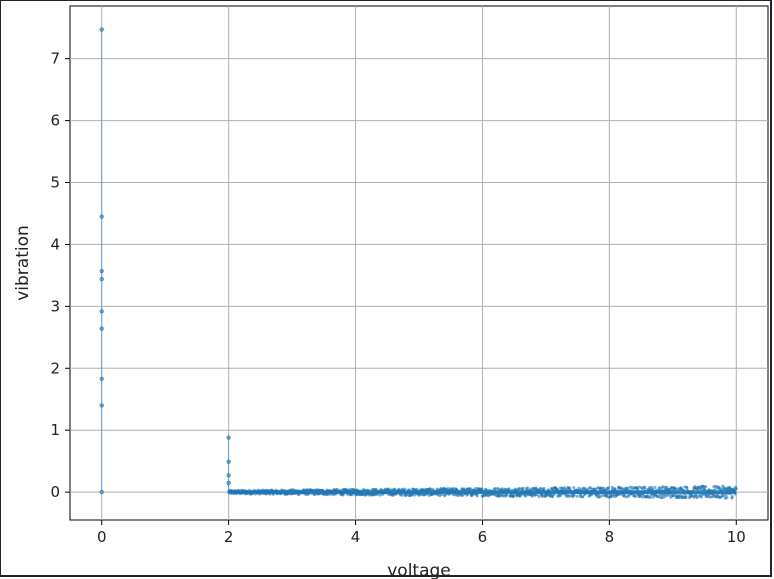  What do you see at coordinates (736, 537) in the screenshot?
I see `x-tick-label: 10` at bounding box center [736, 537].